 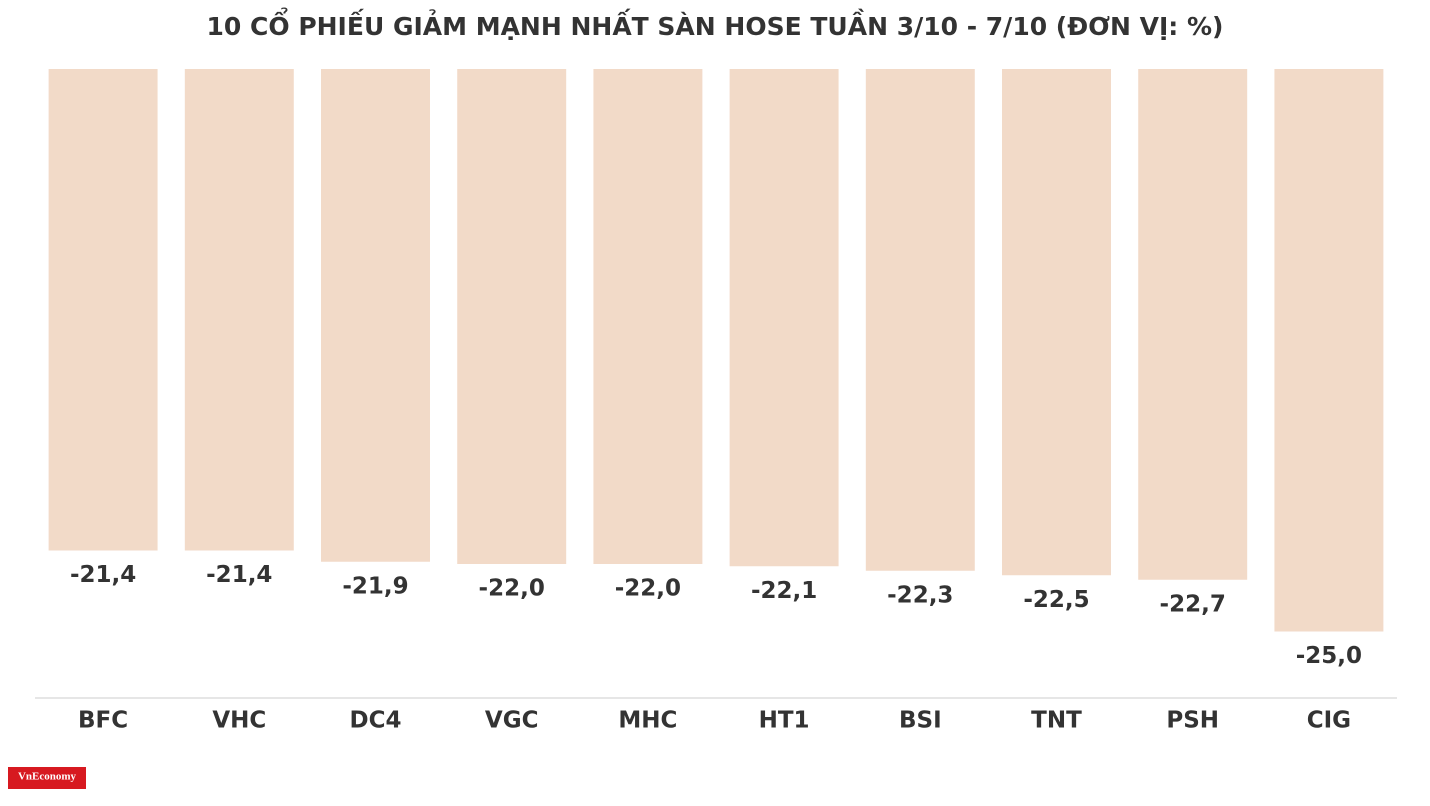 What do you see at coordinates (1056, 721) in the screenshot?
I see `x-tick-label: TNT` at bounding box center [1056, 721].